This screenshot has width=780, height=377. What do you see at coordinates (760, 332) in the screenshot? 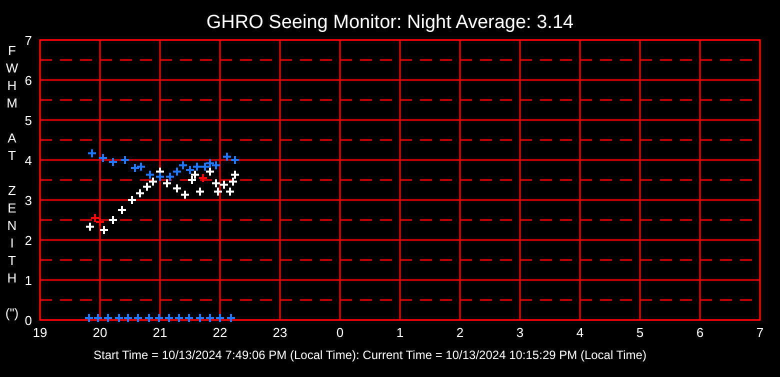
I see `x-tick-label: 7` at bounding box center [760, 332].